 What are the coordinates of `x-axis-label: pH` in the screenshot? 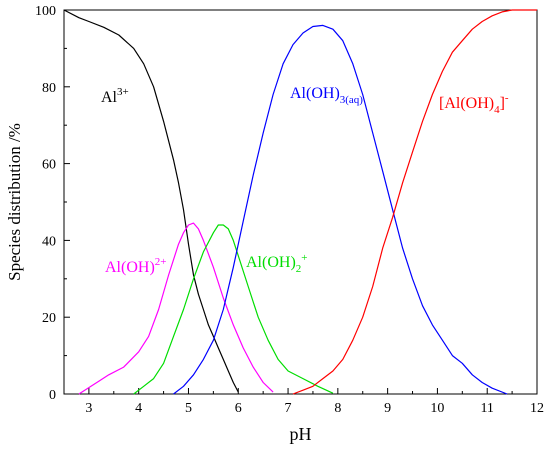 It's located at (301, 434).